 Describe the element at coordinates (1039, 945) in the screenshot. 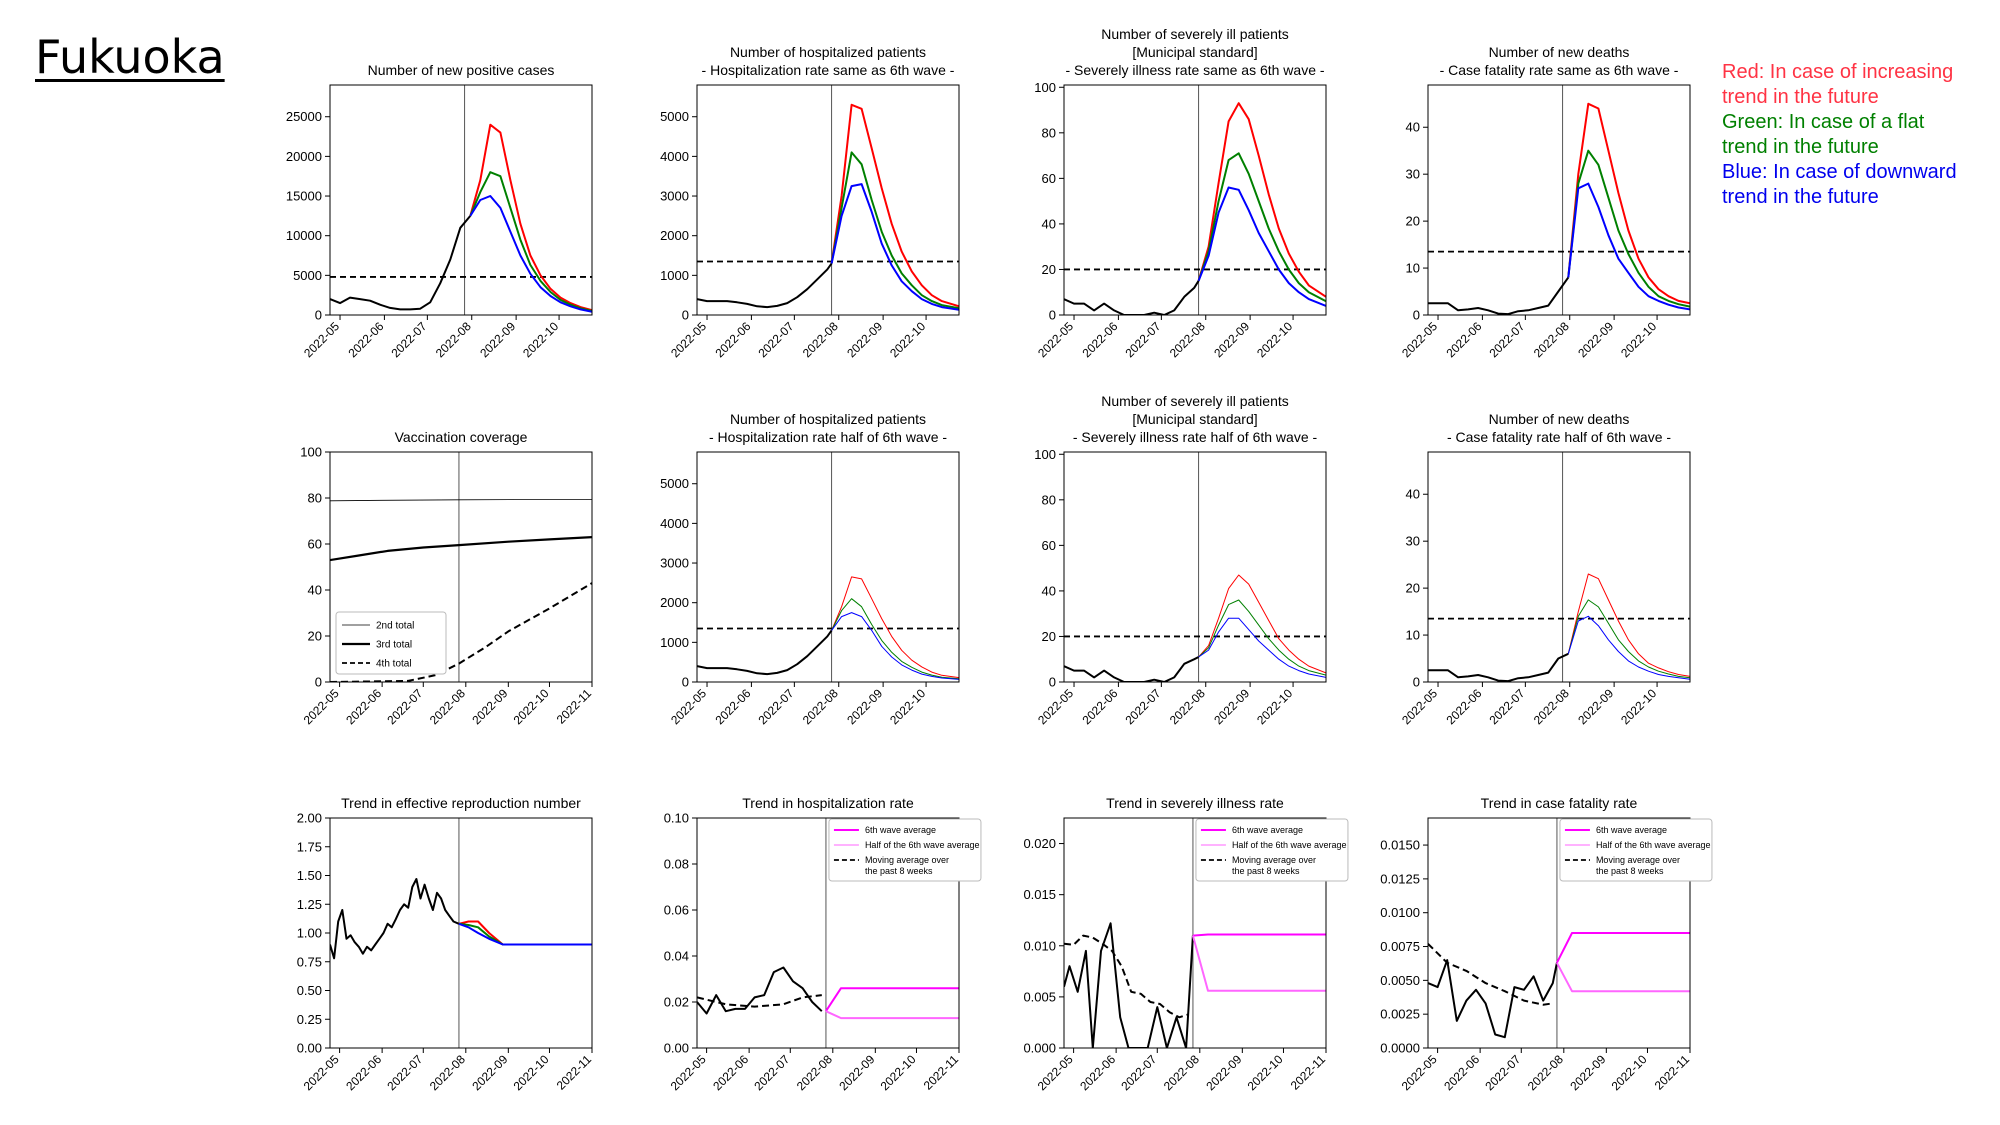

I see `y-tick-label: 0.010` at that location.